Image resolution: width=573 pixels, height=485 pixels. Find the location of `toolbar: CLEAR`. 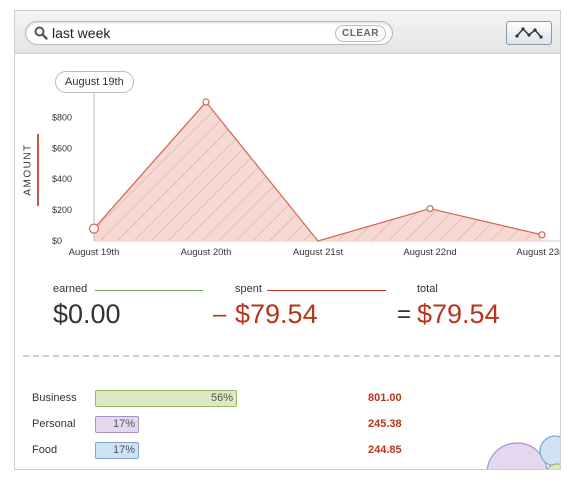

toolbar: CLEAR is located at coordinates (287, 32).